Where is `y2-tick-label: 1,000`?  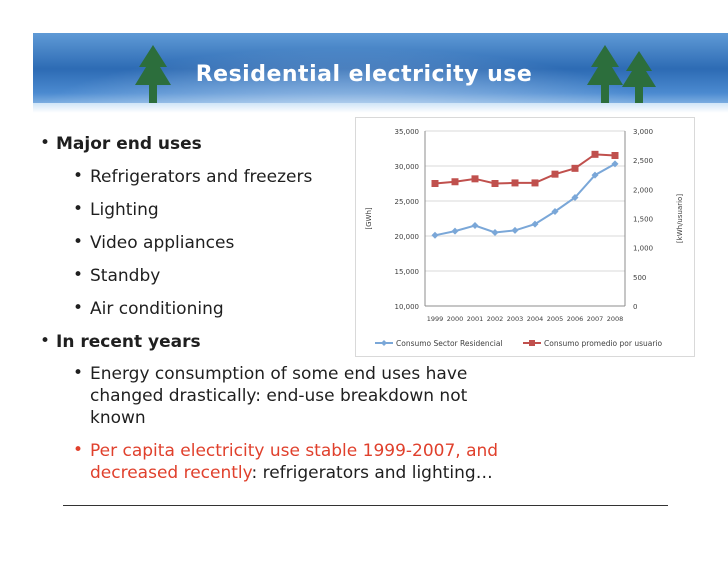
y2-tick-label: 1,000 is located at coordinates (643, 249).